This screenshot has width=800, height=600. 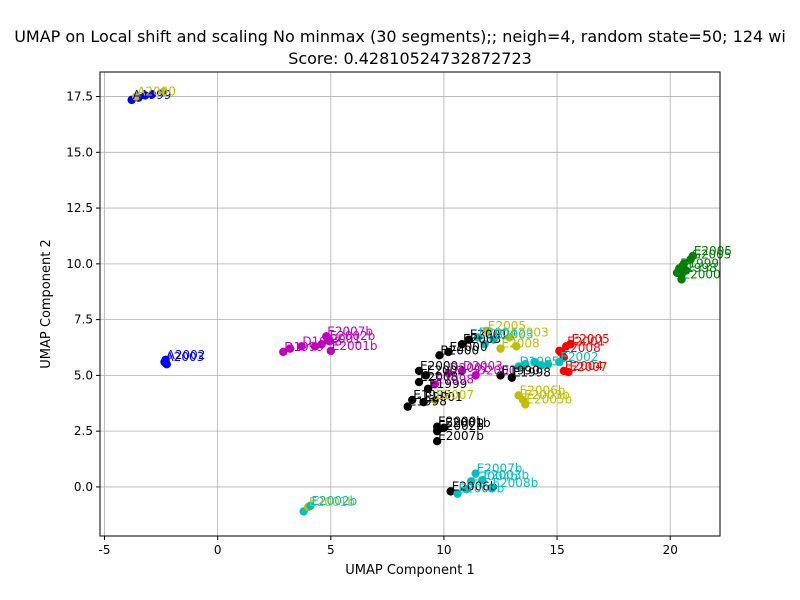 I want to click on point-label: D2000, so click(x=497, y=370).